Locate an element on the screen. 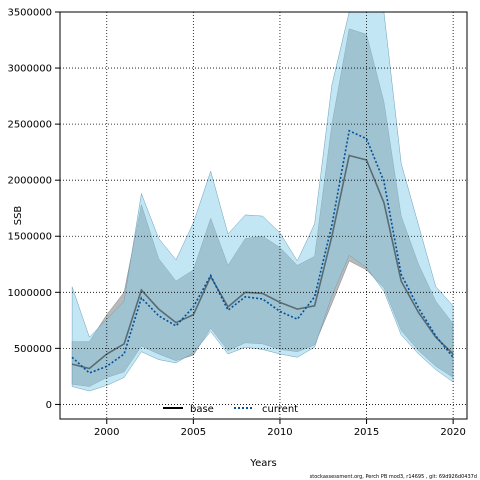 The width and height of the screenshot is (480, 480). x-tick-label: 2000 is located at coordinates (106, 432).